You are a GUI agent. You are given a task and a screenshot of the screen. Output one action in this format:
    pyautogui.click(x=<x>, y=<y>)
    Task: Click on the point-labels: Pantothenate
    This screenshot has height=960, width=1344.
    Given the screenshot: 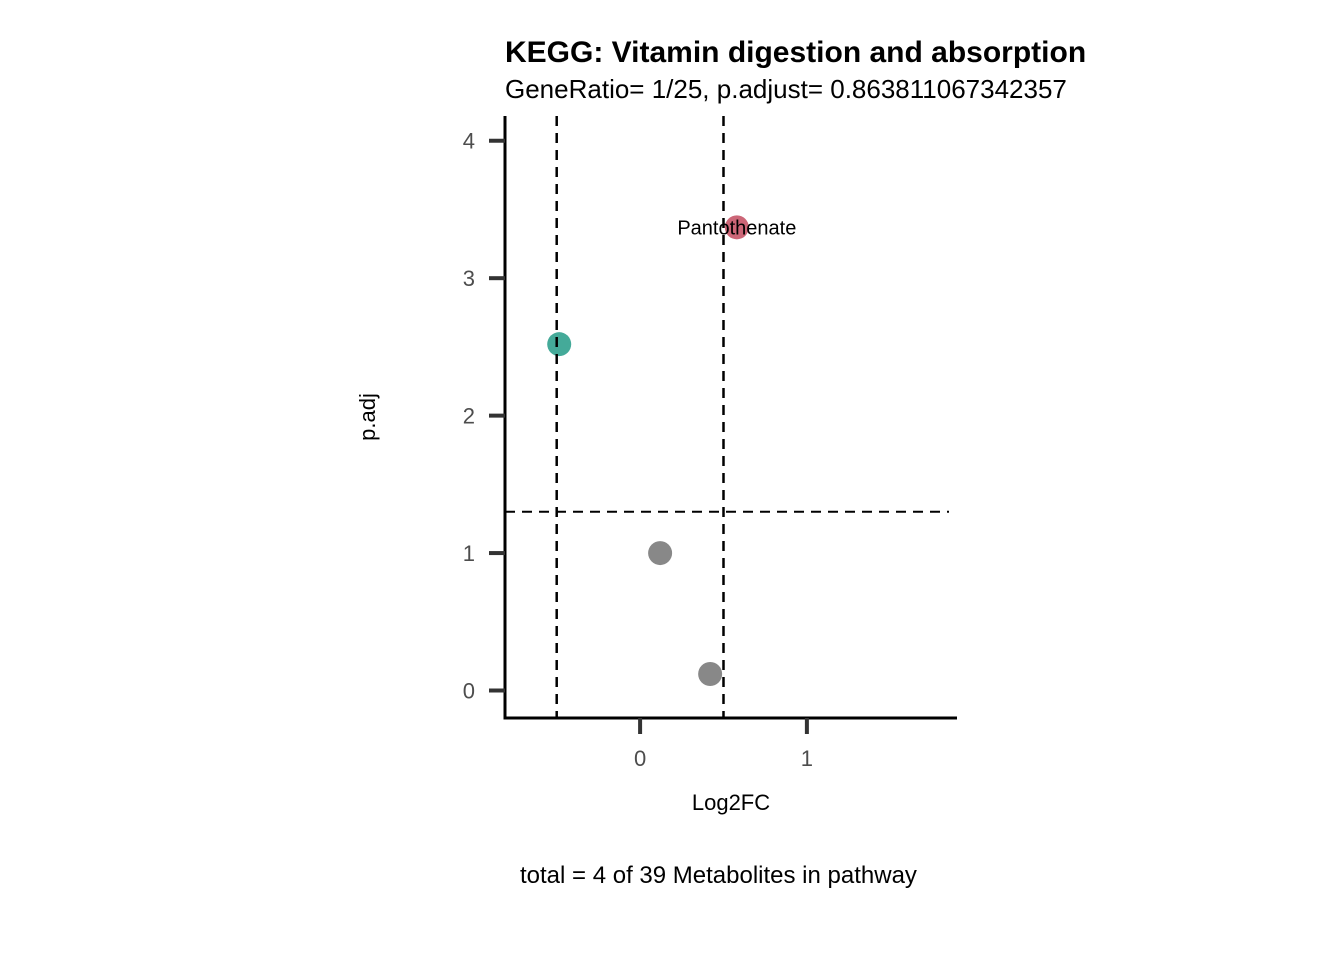 What is the action you would take?
    pyautogui.click(x=736, y=228)
    